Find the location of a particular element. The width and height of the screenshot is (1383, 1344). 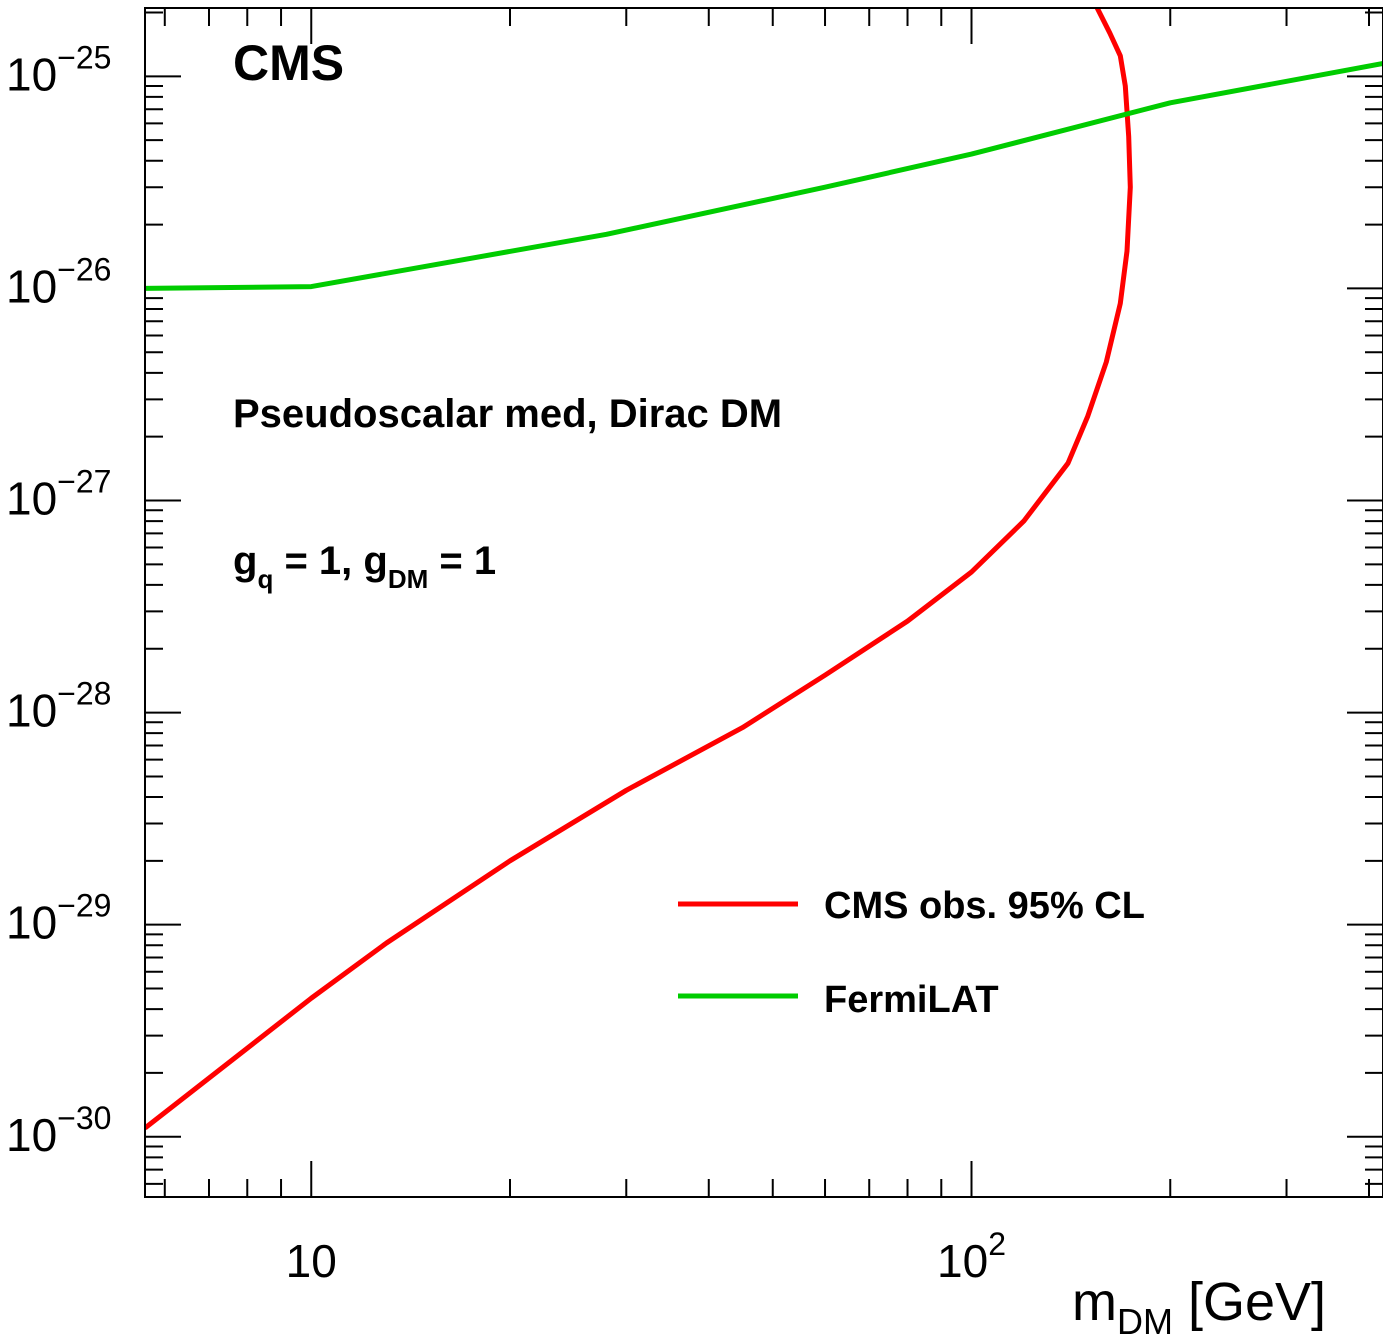

x-axis-title-main: m is located at coordinates (1094, 1302).